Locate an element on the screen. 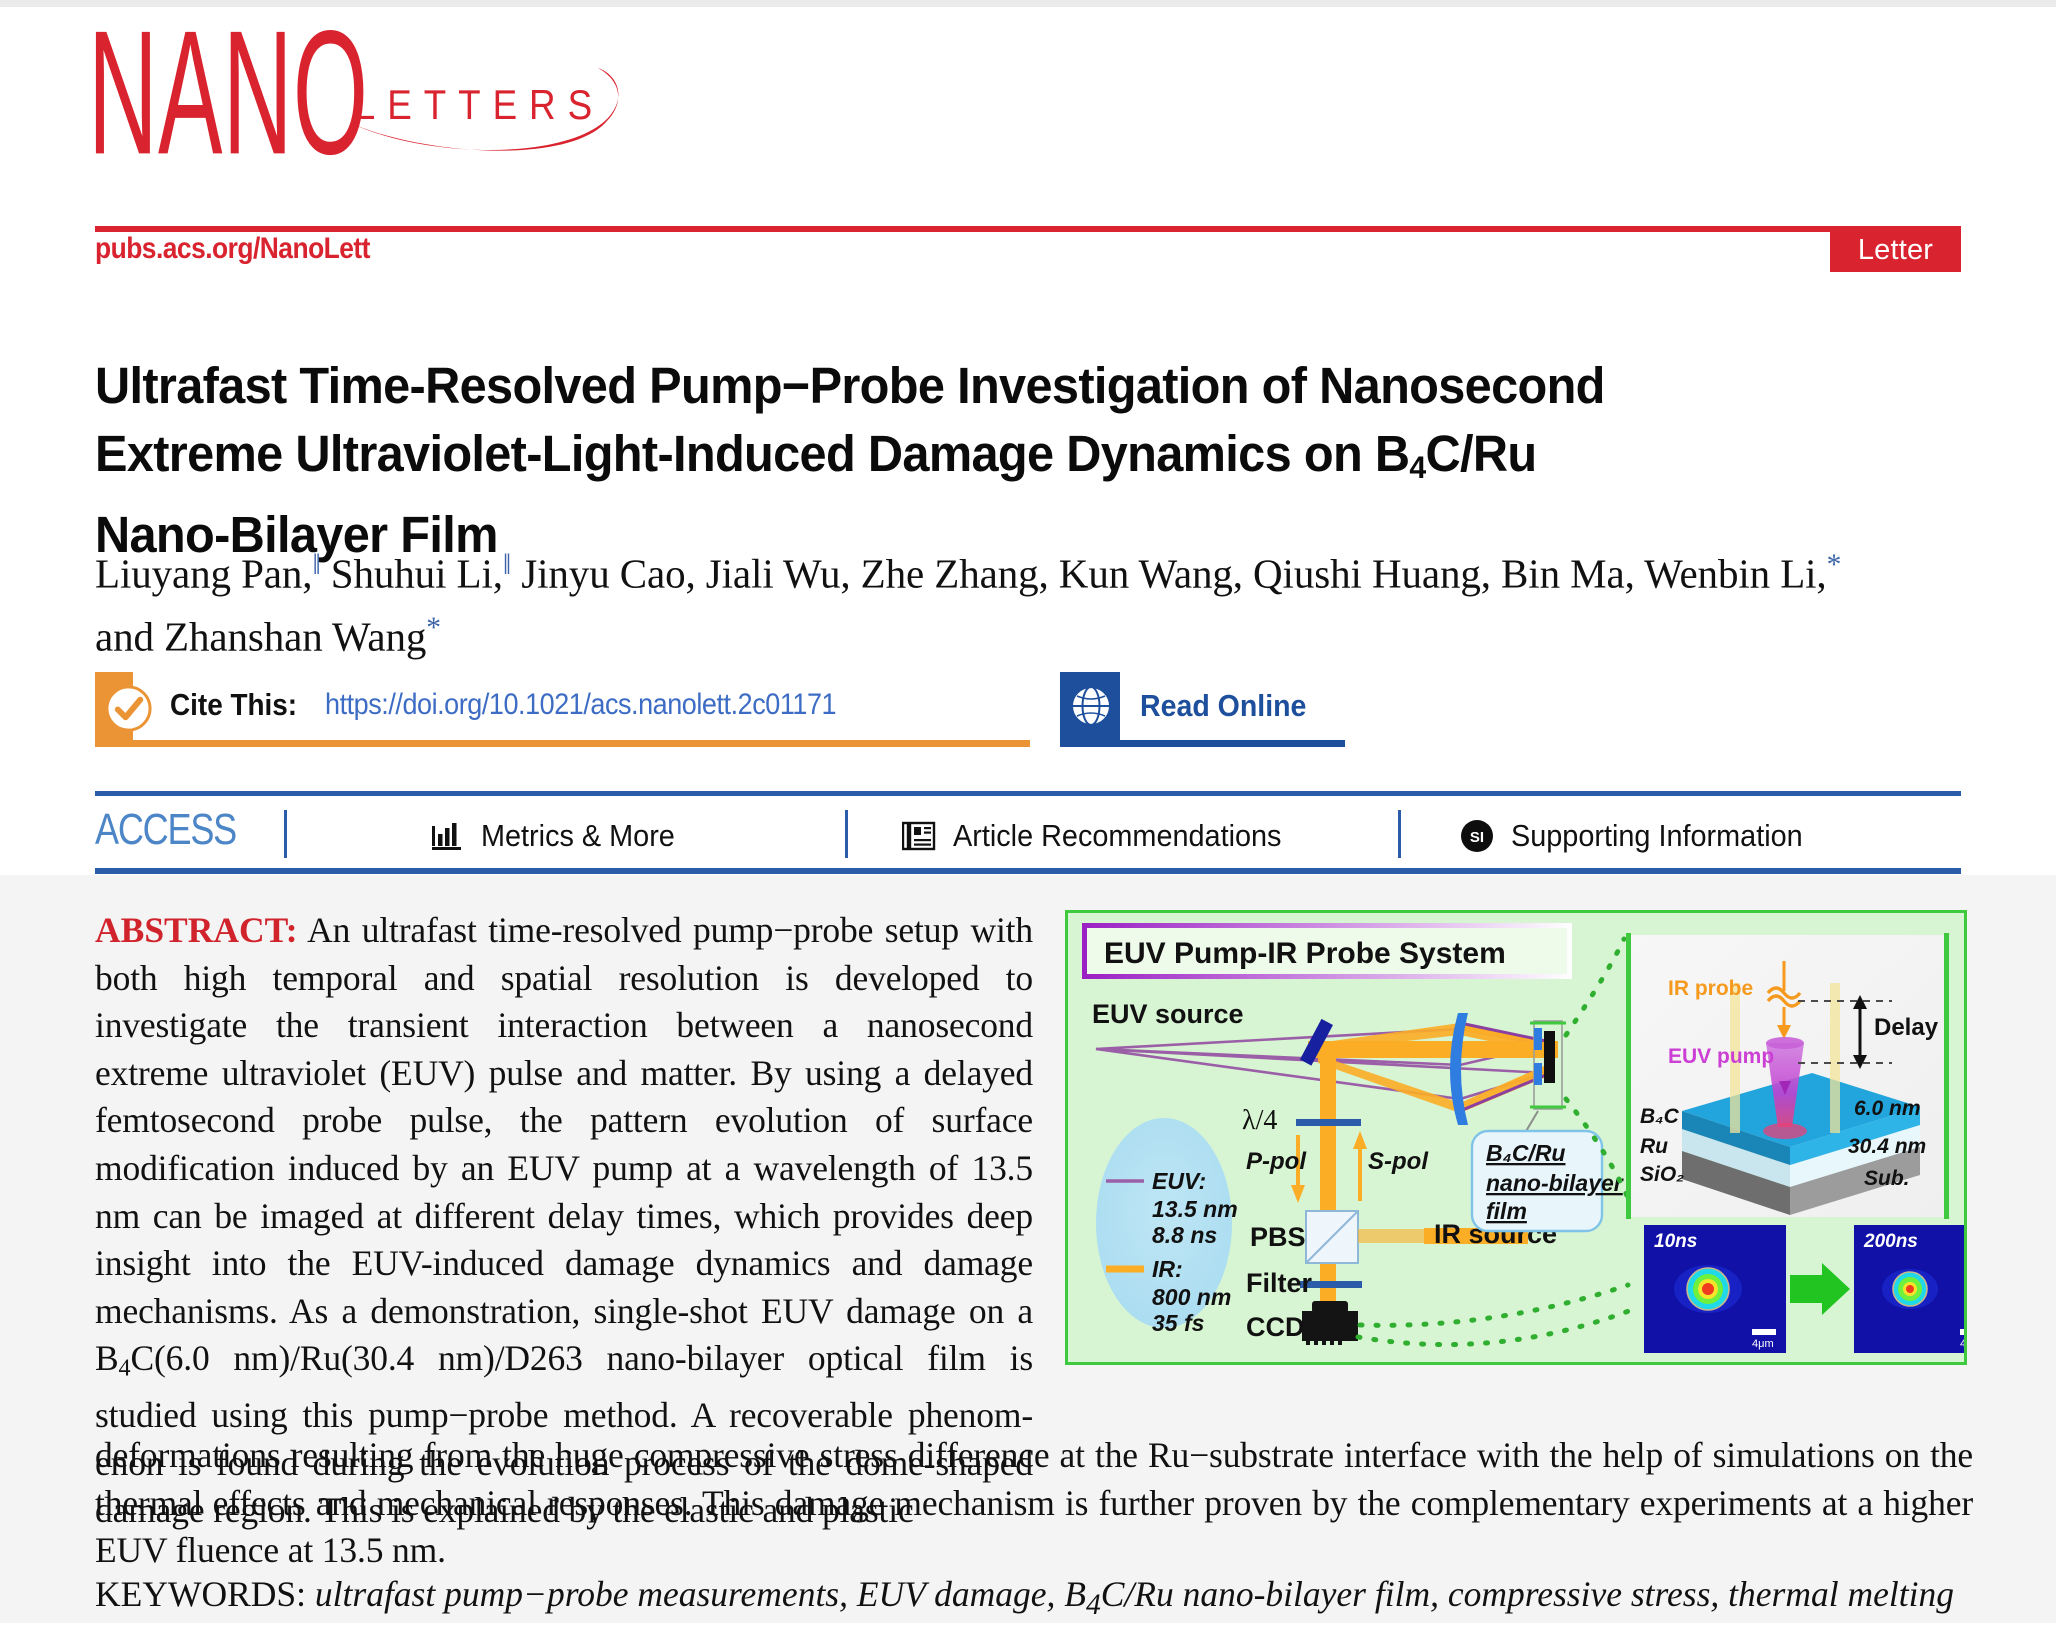 This screenshot has width=2056, height=1627. cite-underline is located at coordinates (562, 743).